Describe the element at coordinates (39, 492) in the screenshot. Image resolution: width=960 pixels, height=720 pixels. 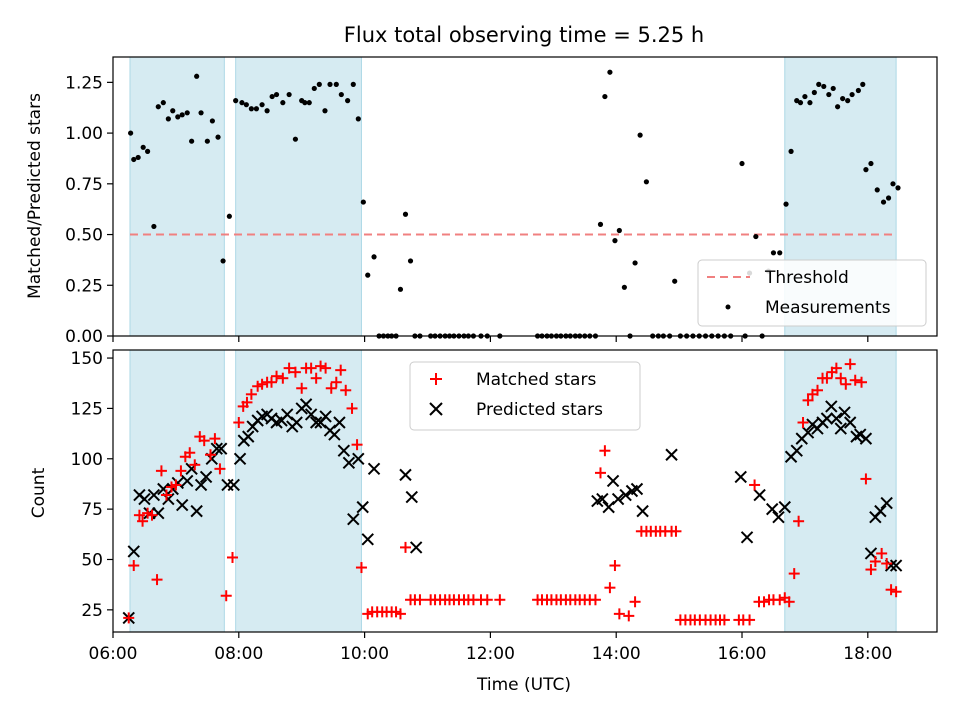
I see `bottom-y-axis-label: Count` at that location.